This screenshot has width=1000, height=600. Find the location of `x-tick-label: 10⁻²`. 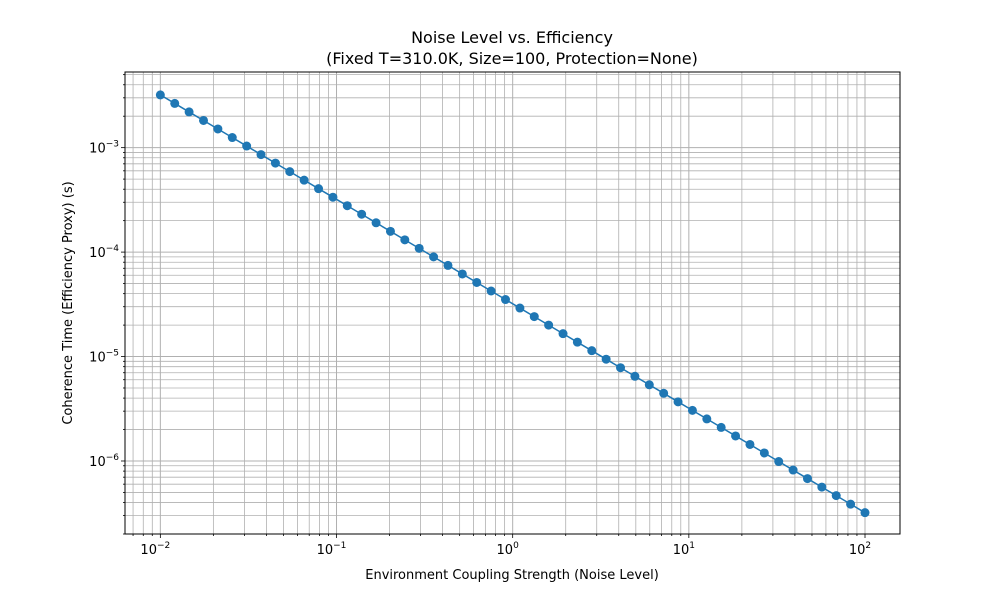

x-tick-label: 10⁻² is located at coordinates (155, 549).